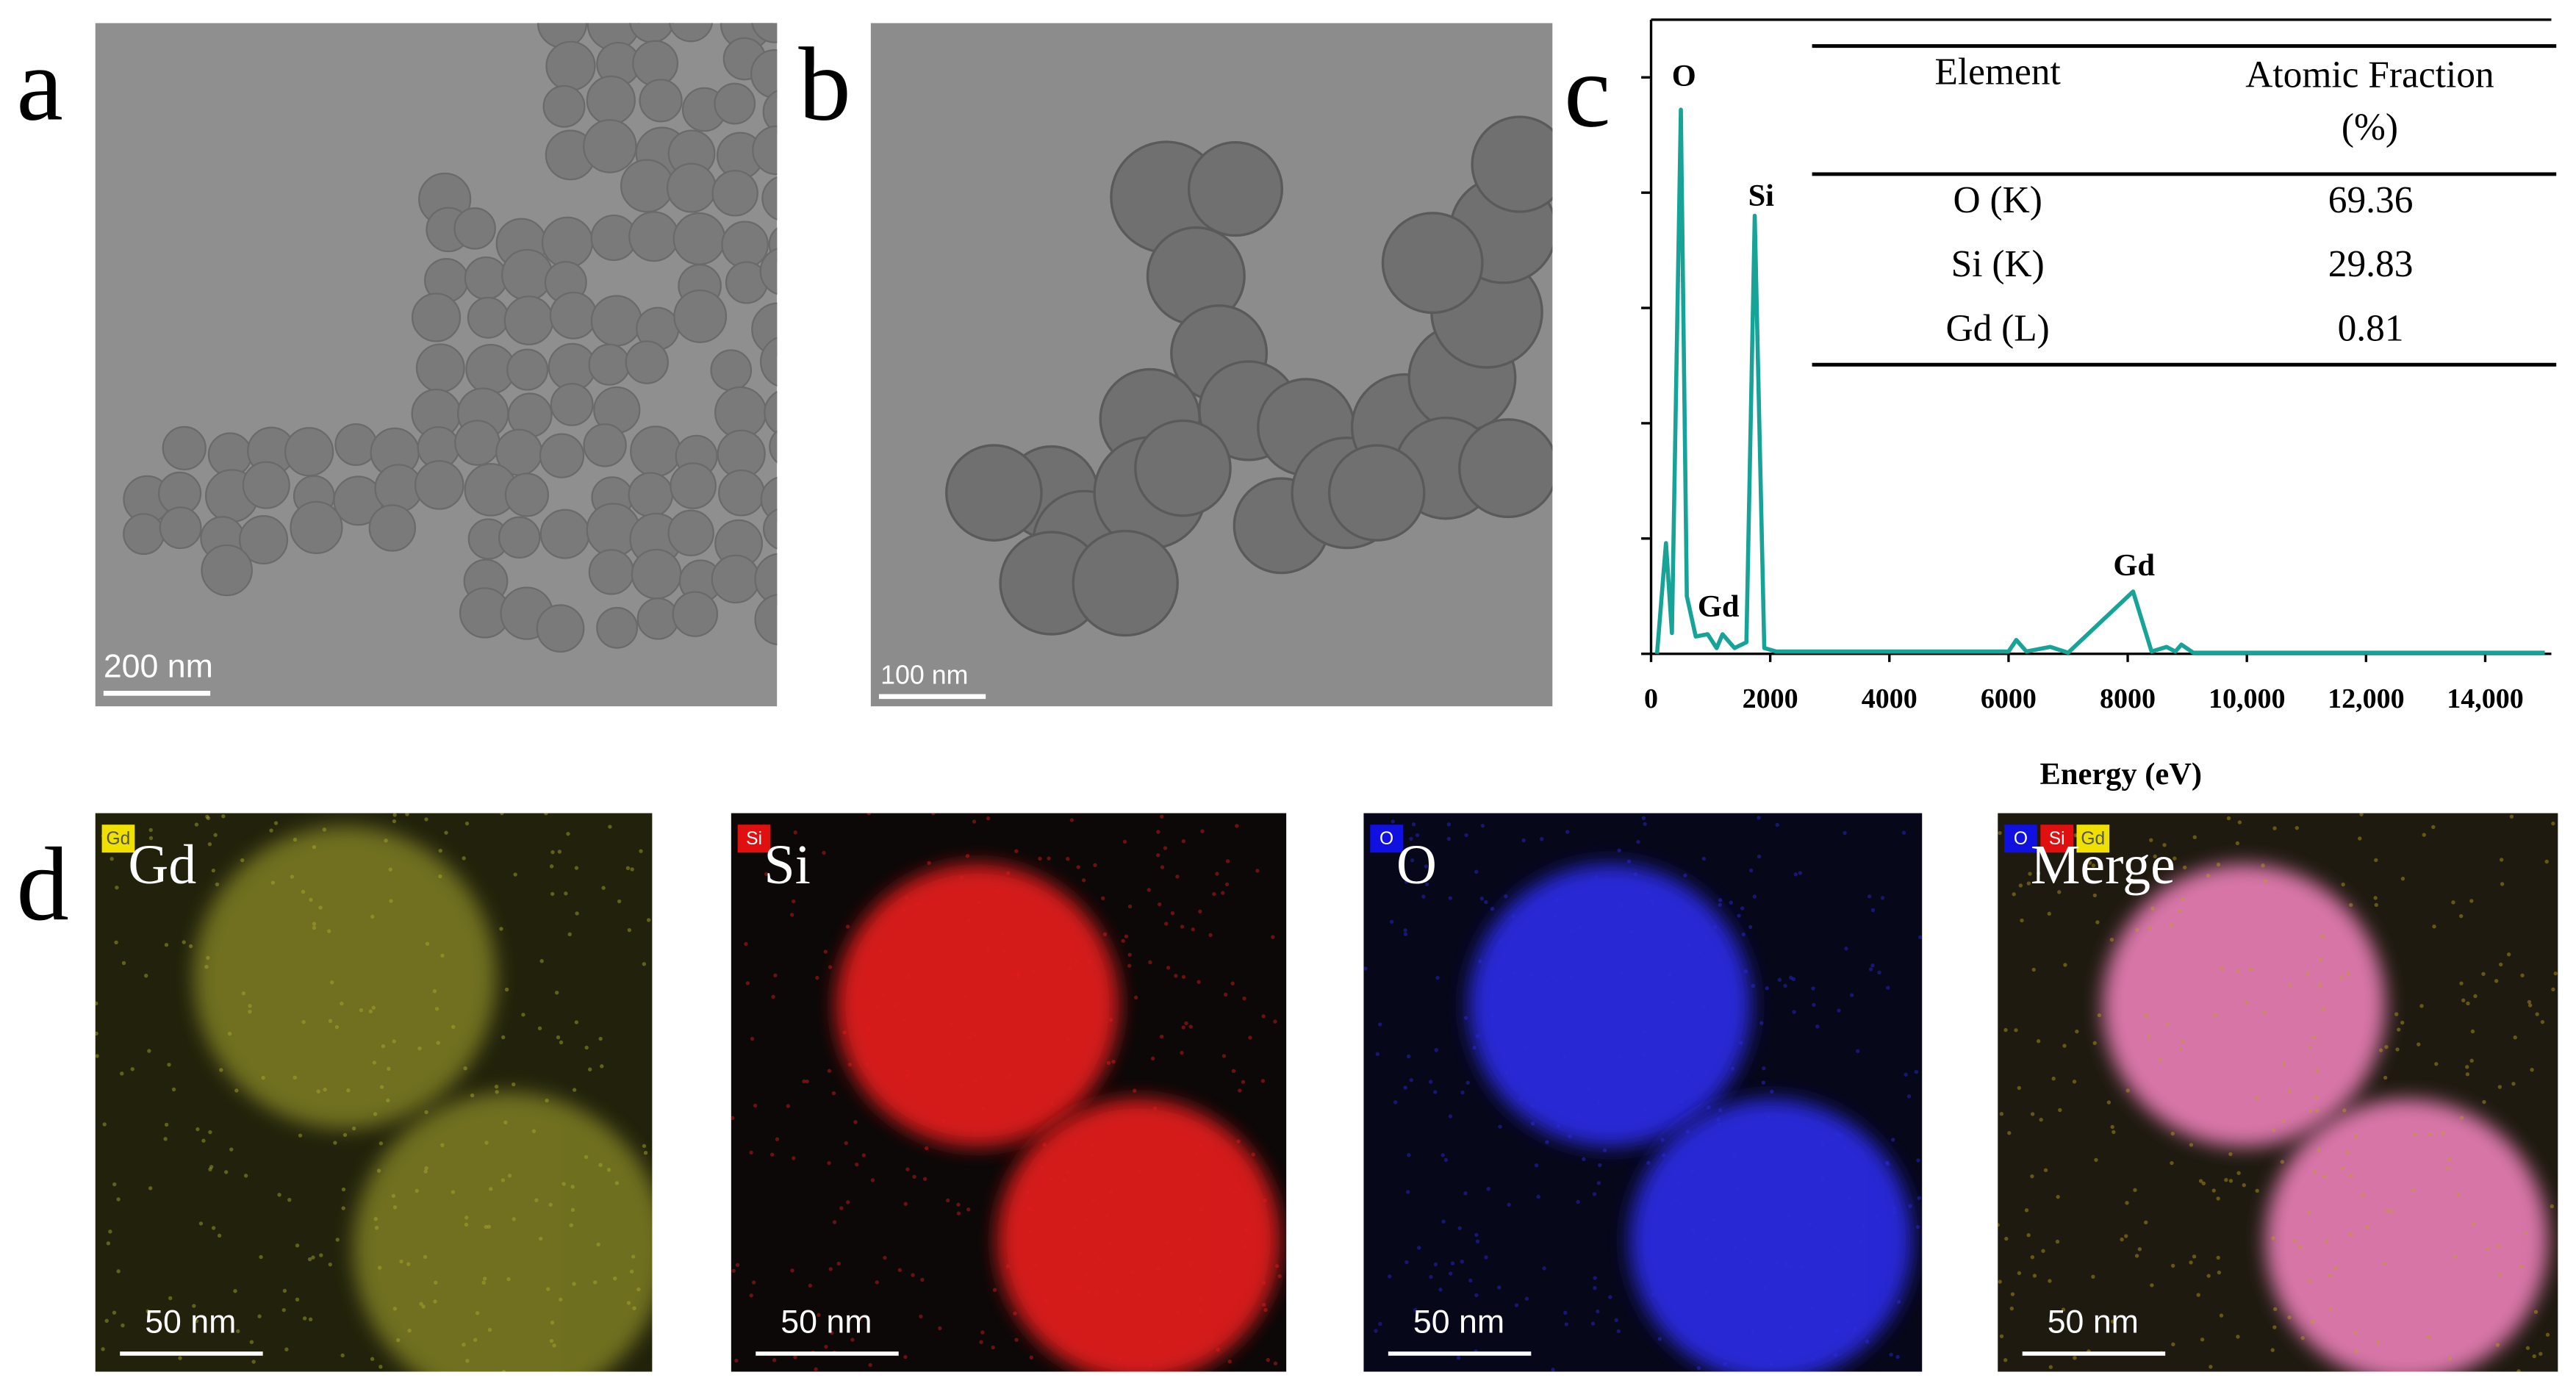  I want to click on element-badge, so click(1386, 839).